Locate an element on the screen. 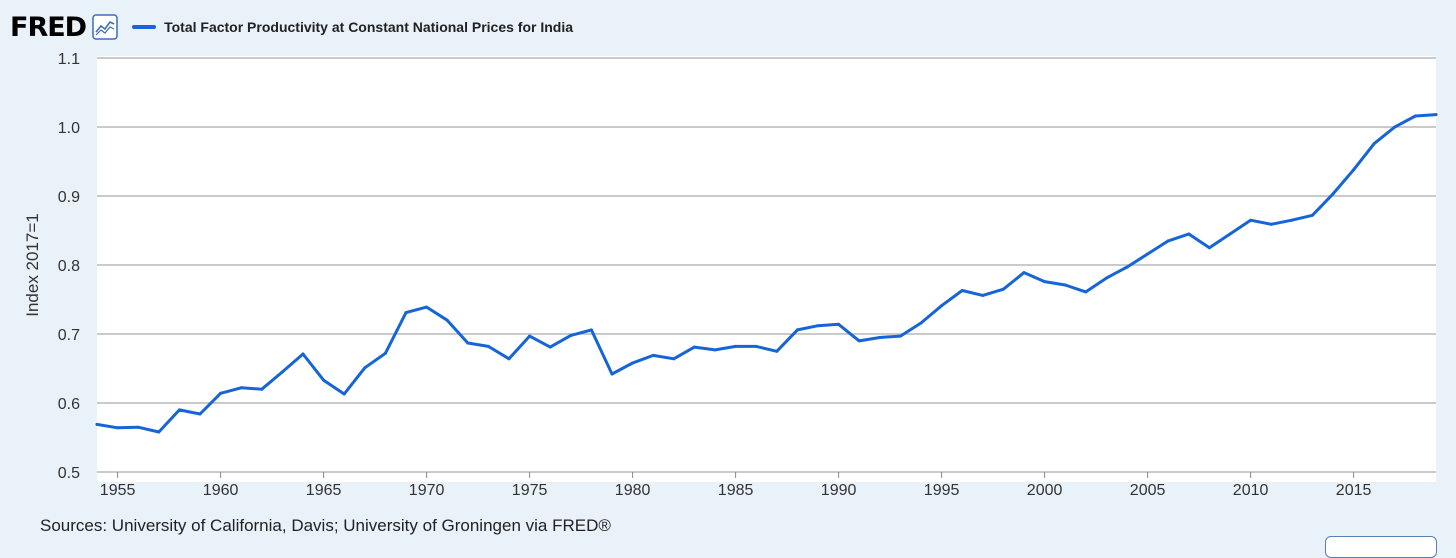 Image resolution: width=1456 pixels, height=558 pixels. y-tick-label: 0.6 is located at coordinates (69, 404).